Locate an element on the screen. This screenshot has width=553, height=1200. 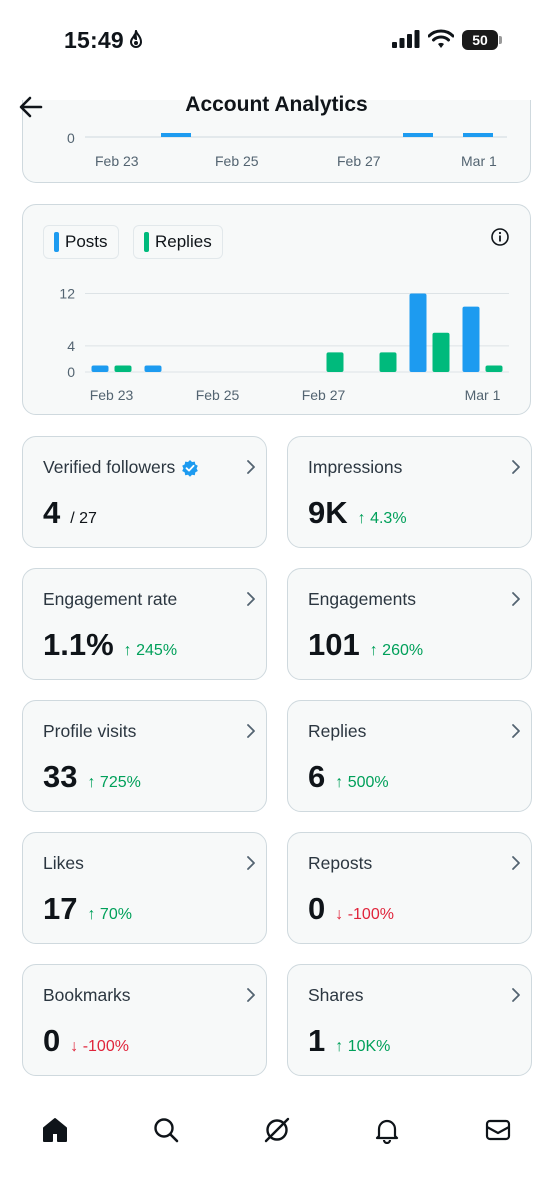
nav-messages is located at coordinates (498, 1130).